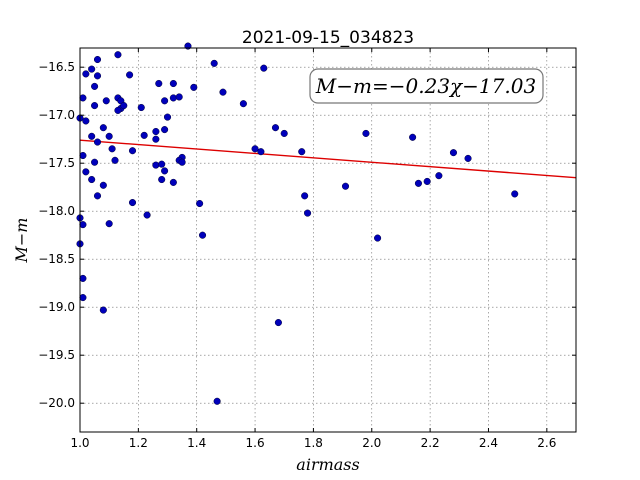  What do you see at coordinates (56, 355) in the screenshot?
I see `y-tick-label: −19.5` at bounding box center [56, 355].